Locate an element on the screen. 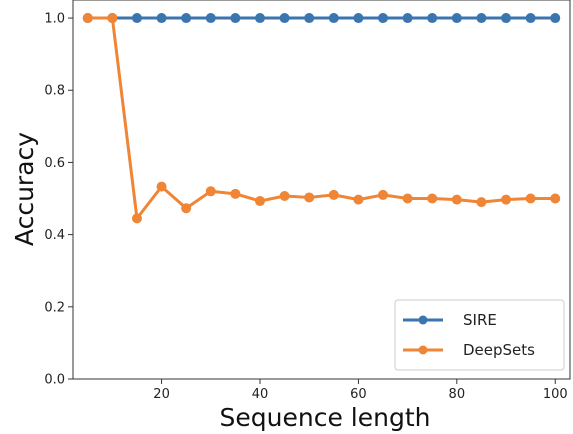  legend: SIRE DeepSets is located at coordinates (479, 335).